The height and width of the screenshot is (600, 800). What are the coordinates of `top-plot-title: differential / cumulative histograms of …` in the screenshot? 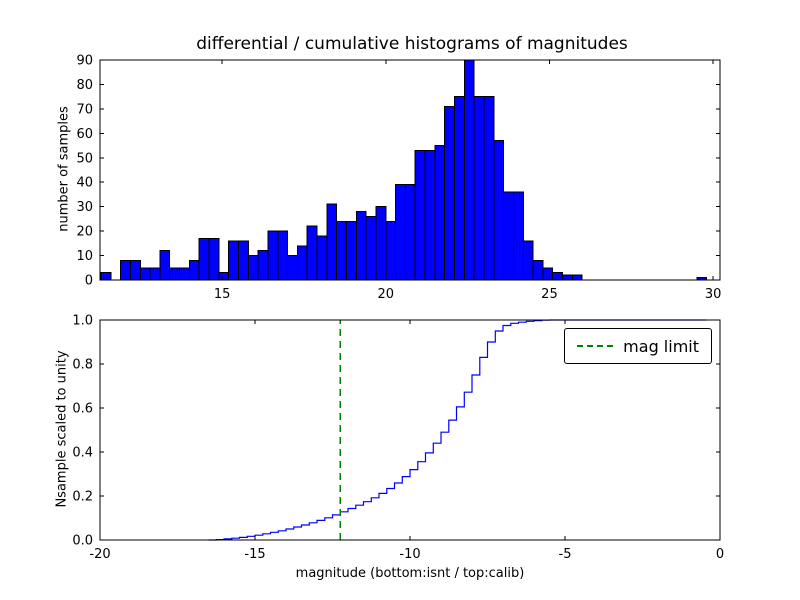 It's located at (412, 44).